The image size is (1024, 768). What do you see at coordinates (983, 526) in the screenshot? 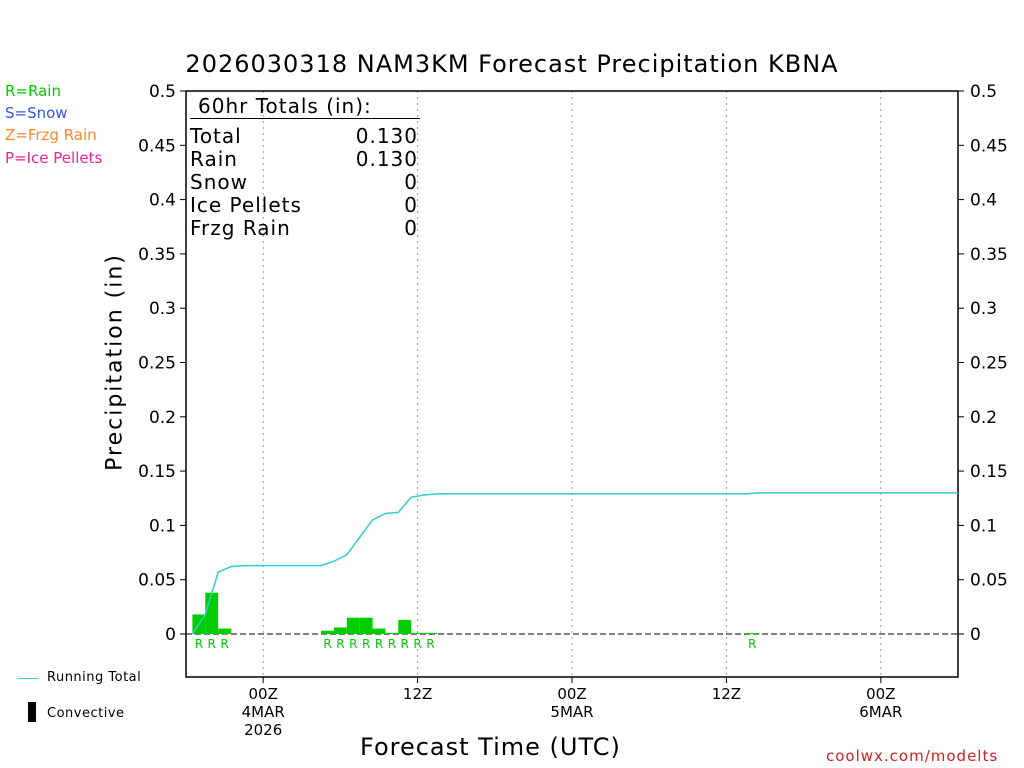
I see `y-tick-label-right: 0.1` at bounding box center [983, 526].